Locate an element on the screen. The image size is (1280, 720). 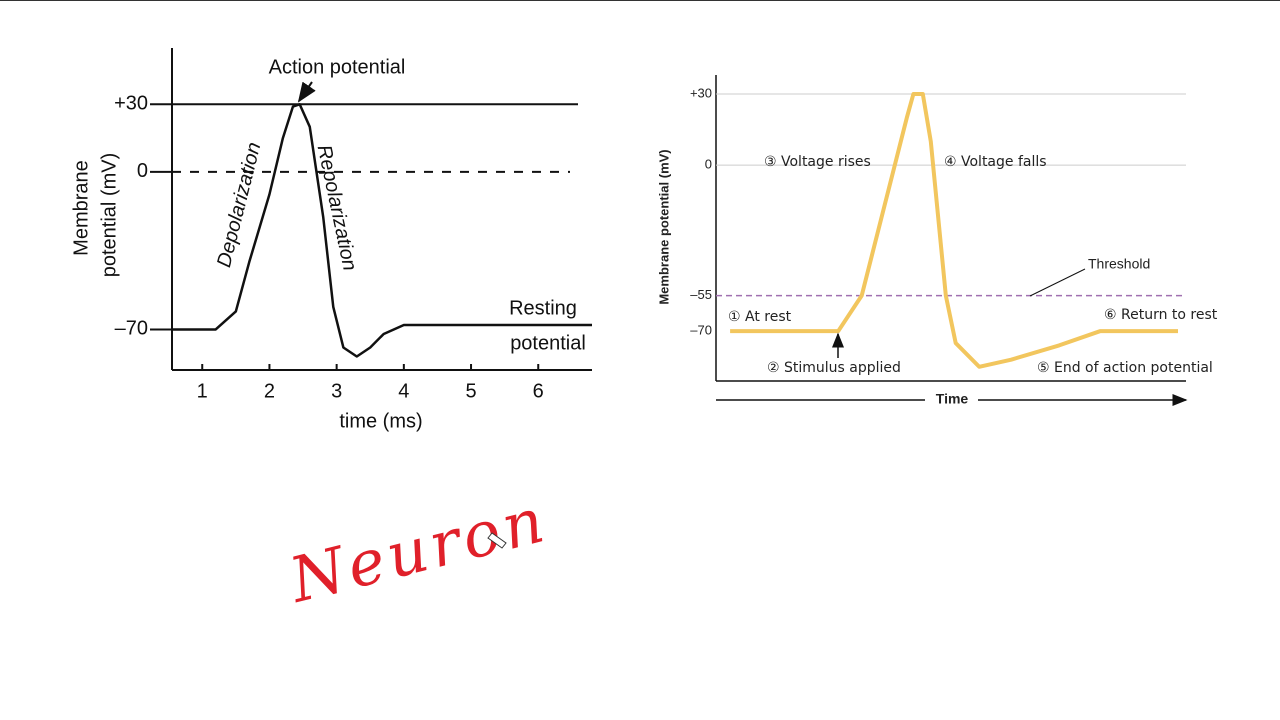
y-axis-label: Membrane is located at coordinates (81, 208).